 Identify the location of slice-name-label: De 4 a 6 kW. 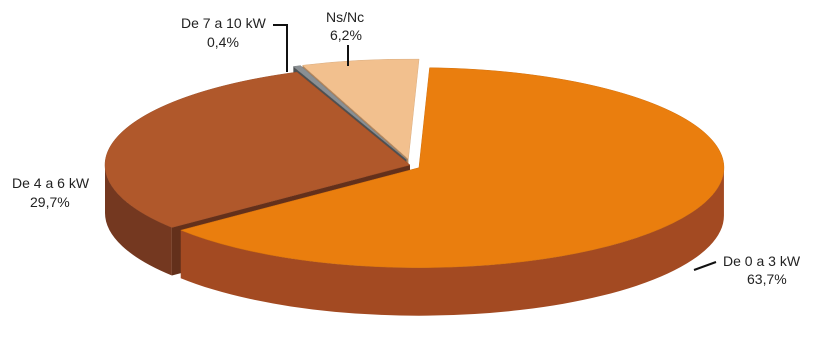
(51, 183).